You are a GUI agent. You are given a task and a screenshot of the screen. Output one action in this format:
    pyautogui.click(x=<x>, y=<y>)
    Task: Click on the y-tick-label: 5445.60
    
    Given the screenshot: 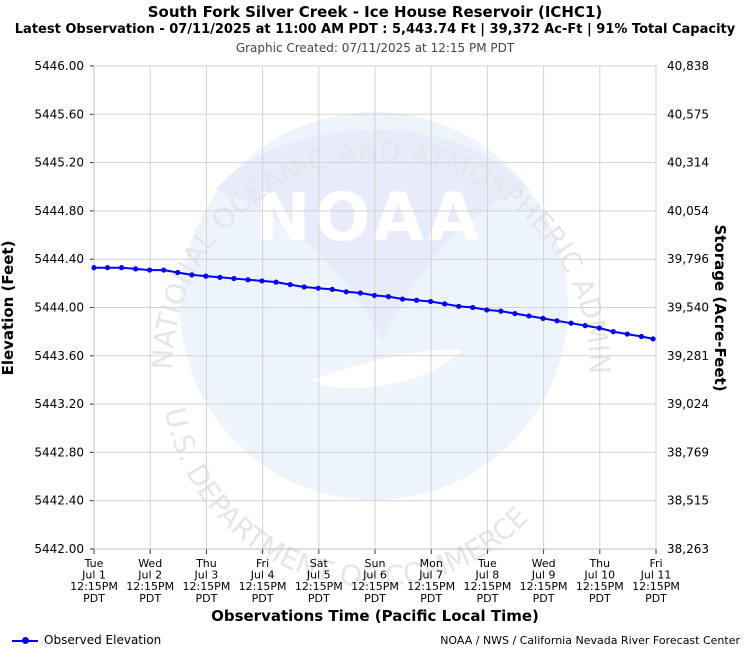 What is the action you would take?
    pyautogui.click(x=59, y=114)
    